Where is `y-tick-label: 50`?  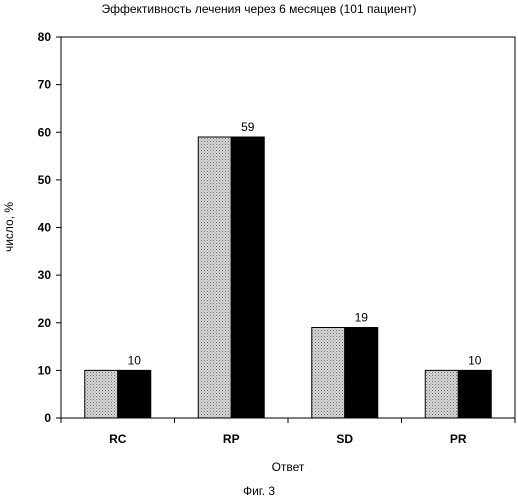
y-tick-label: 50 is located at coordinates (45, 180).